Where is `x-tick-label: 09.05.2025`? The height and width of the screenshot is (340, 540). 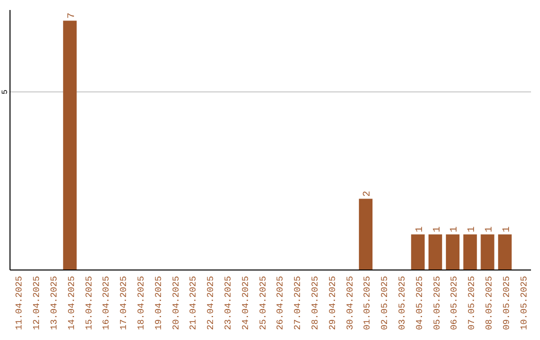
x-tick-label: 09.05.2025 is located at coordinates (507, 303).